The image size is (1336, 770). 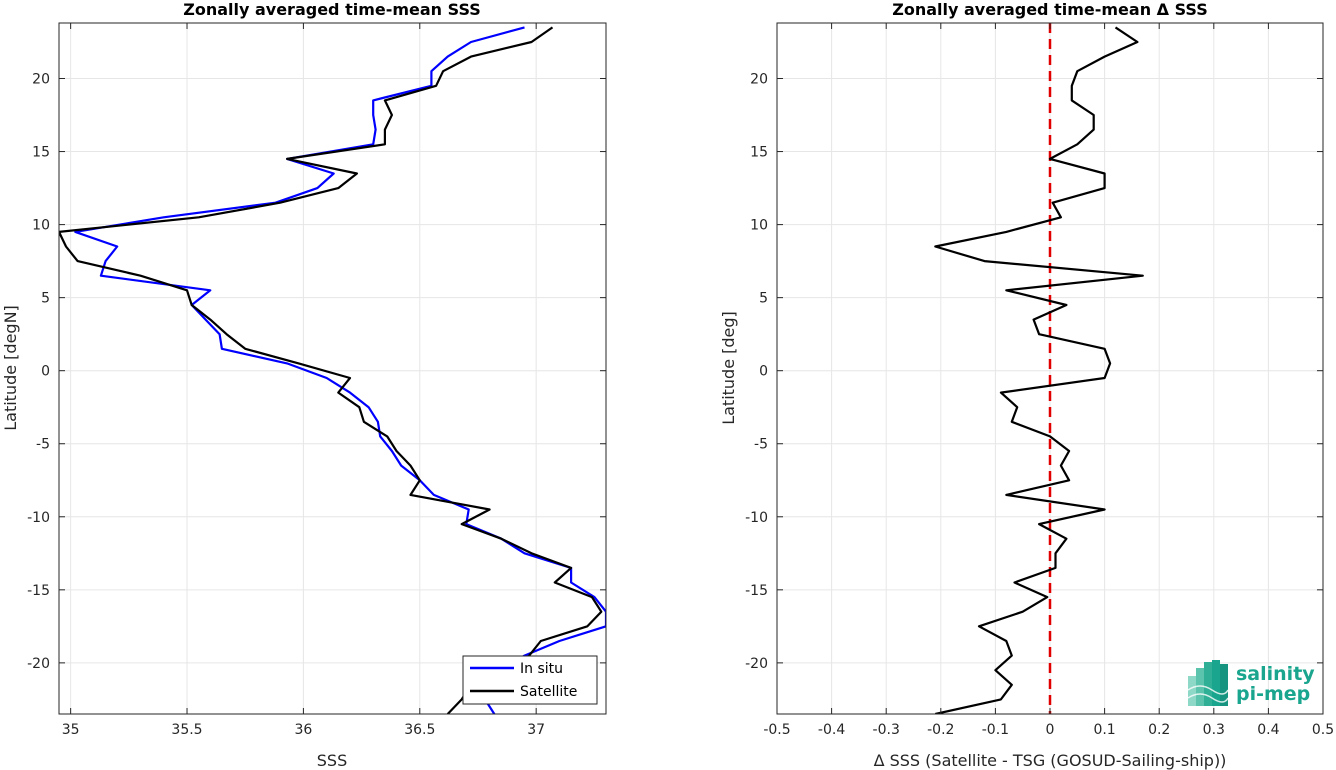 What do you see at coordinates (303, 730) in the screenshot?
I see `x-tick-label: 36` at bounding box center [303, 730].